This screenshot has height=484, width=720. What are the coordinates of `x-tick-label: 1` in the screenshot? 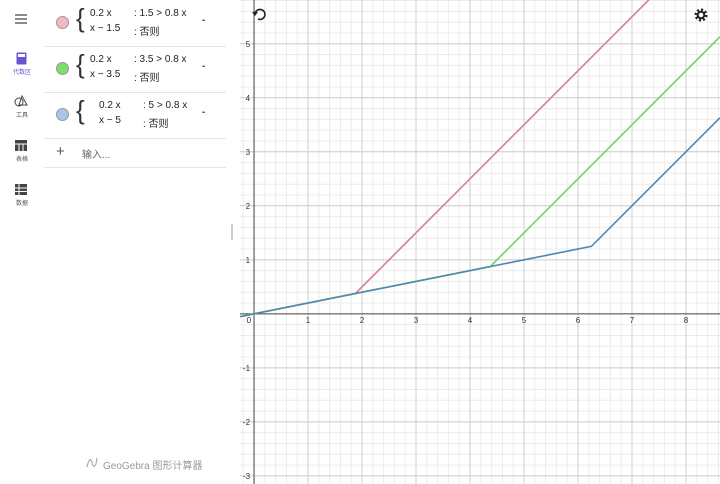 It's located at (308, 320).